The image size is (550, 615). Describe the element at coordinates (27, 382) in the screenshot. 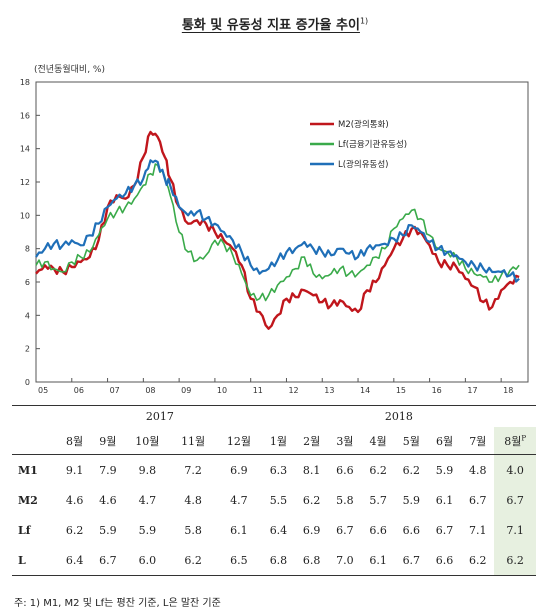

I see `y-tick-label: 0` at that location.